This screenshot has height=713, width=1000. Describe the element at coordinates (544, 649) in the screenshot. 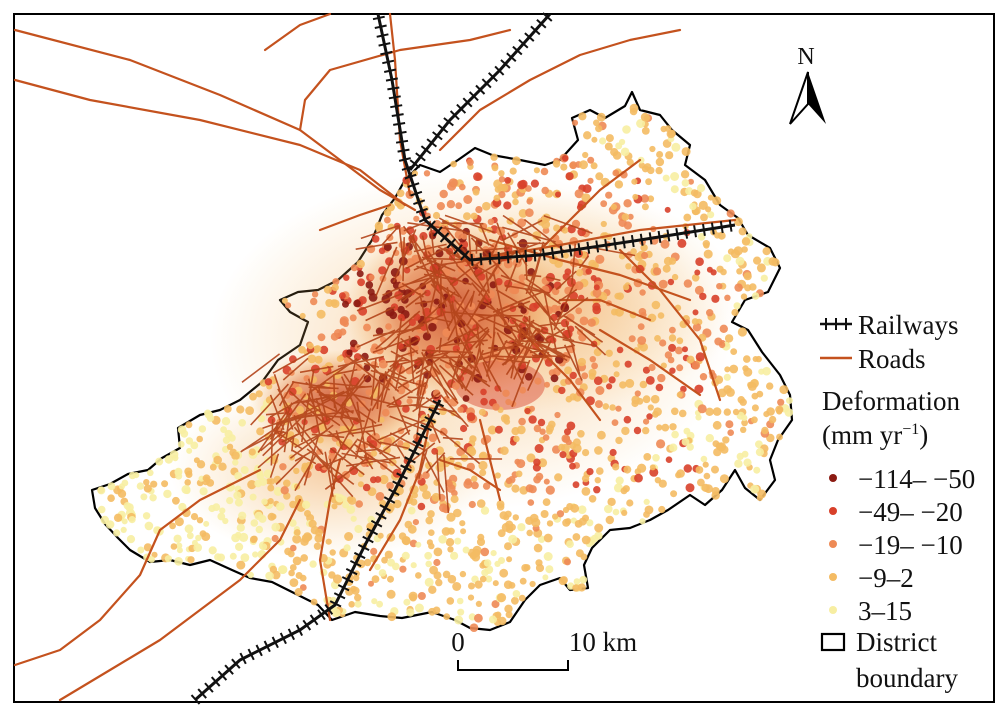

I see `scale-bar: 0 10 km` at that location.